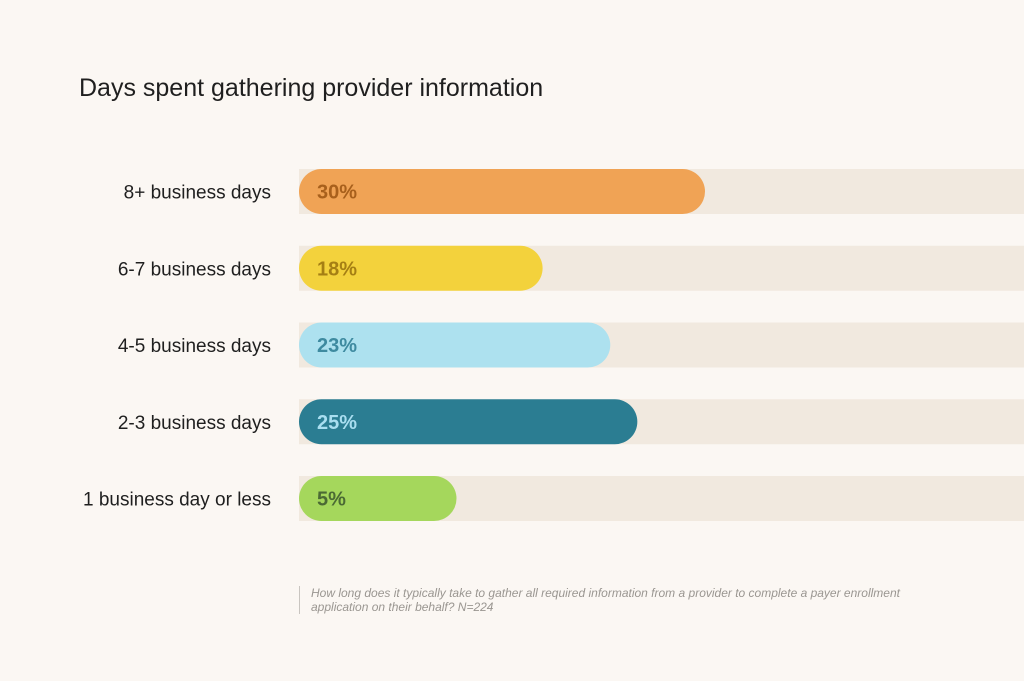 This screenshot has height=681, width=1024. What do you see at coordinates (553, 498) in the screenshot?
I see `bar-row: 5% 1 business day or less` at bounding box center [553, 498].